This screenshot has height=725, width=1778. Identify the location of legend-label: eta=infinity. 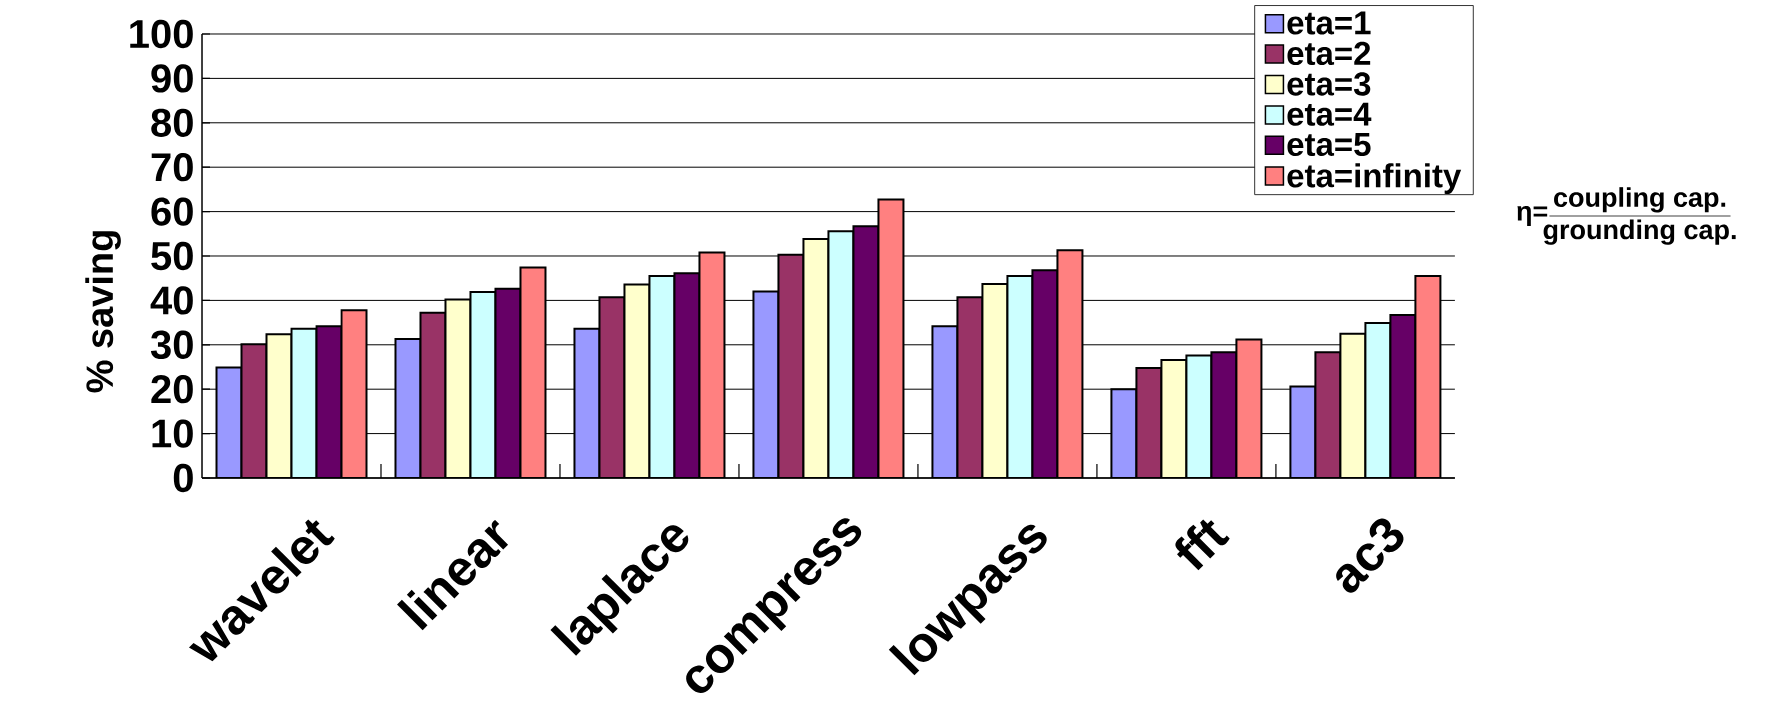
(1374, 178).